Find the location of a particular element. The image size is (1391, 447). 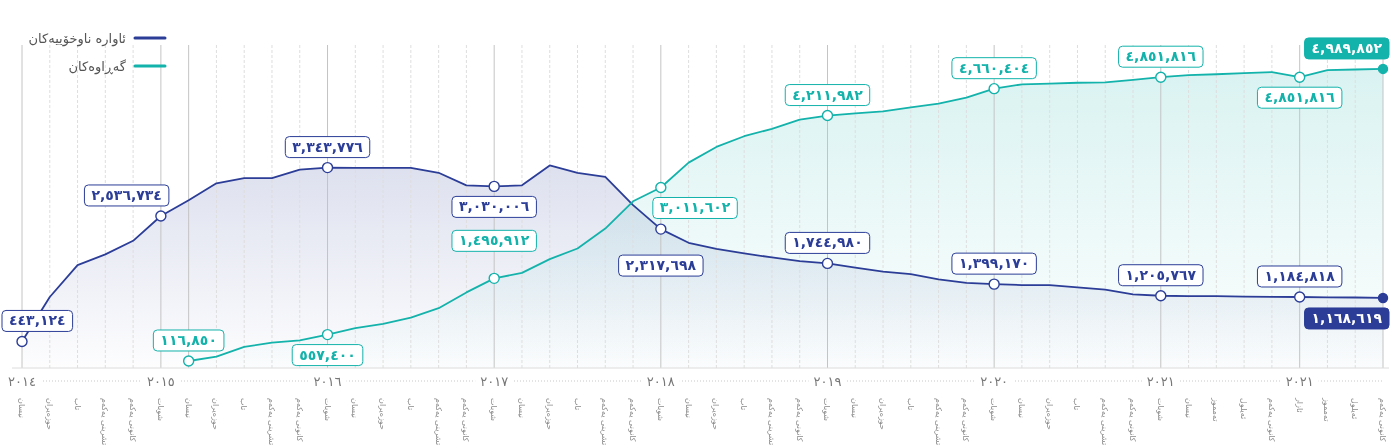

data-label: ٣,٣٤٣,٧٧٦ is located at coordinates (328, 146).